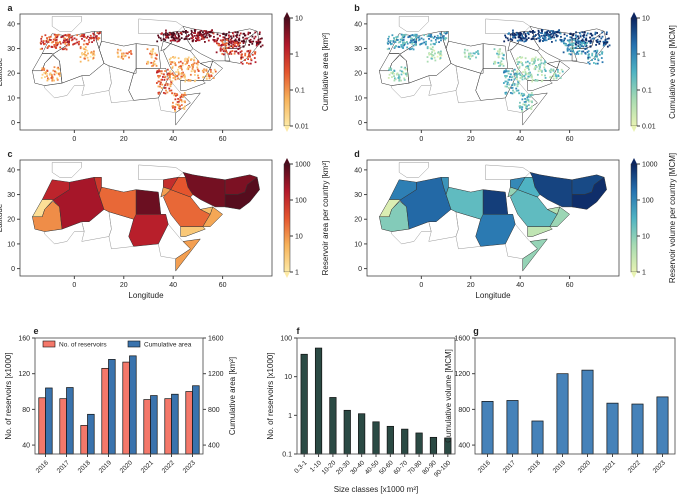 The height and width of the screenshot is (499, 685). Describe the element at coordinates (553, 43) in the screenshot. I see `country-iran` at that location.